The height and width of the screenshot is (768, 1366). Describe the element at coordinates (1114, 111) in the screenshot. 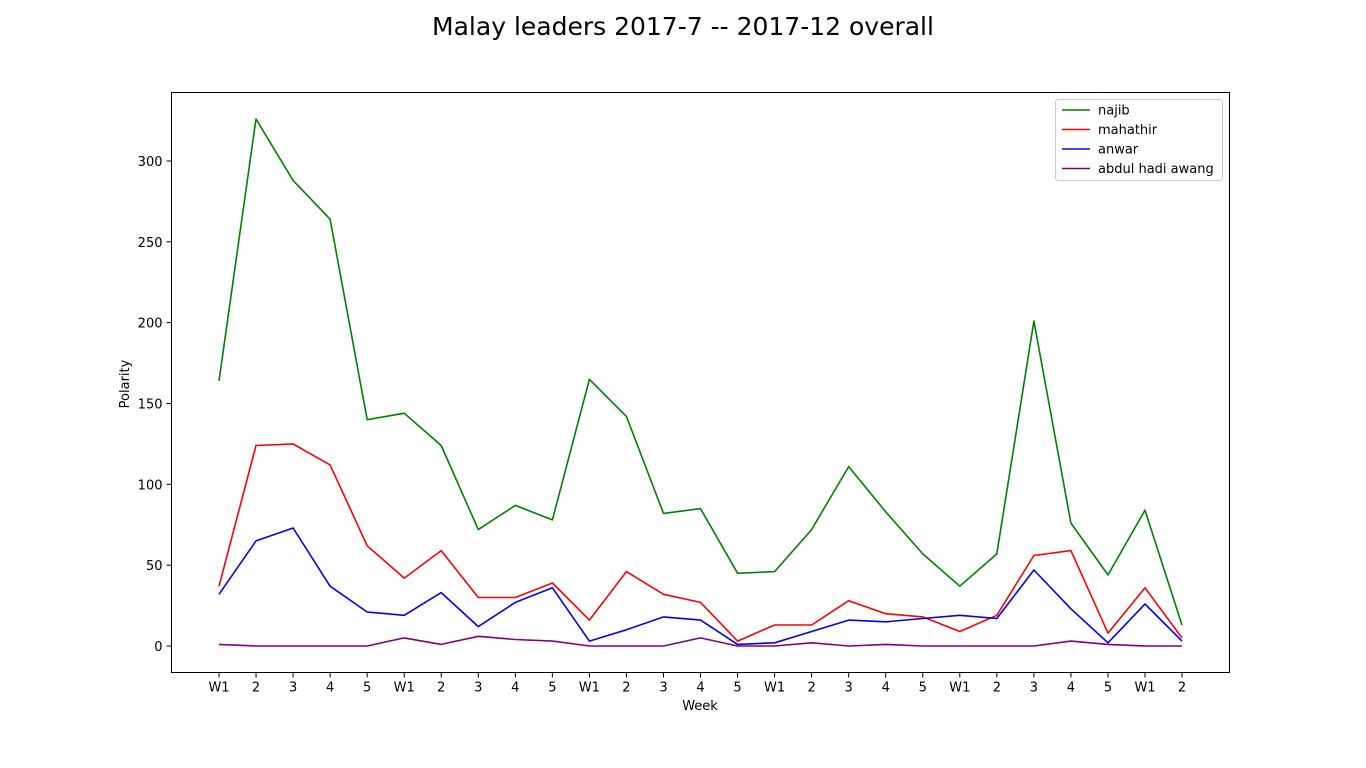

I see `legend-label: najib` at that location.